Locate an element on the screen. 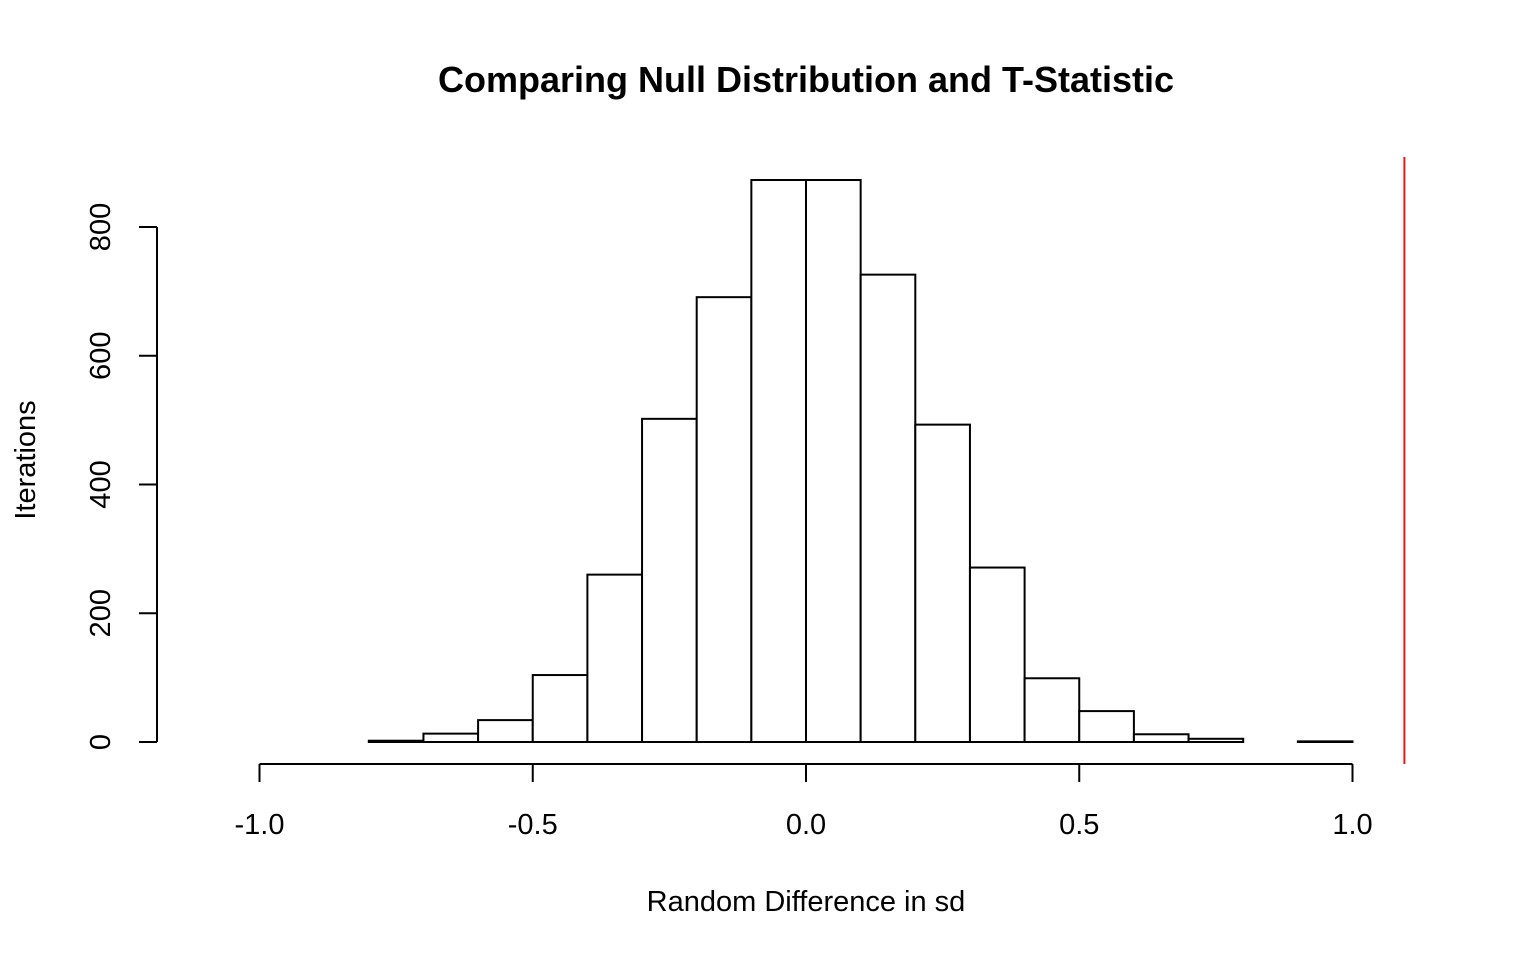 The width and height of the screenshot is (1536, 960). x-tick-label-2: 0.0 is located at coordinates (806, 825).